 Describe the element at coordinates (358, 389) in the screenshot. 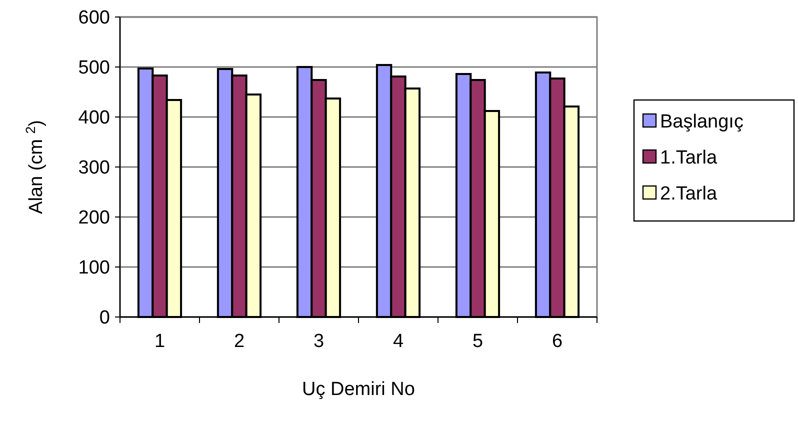

I see `x-axis-title: Uç Demiri No` at that location.